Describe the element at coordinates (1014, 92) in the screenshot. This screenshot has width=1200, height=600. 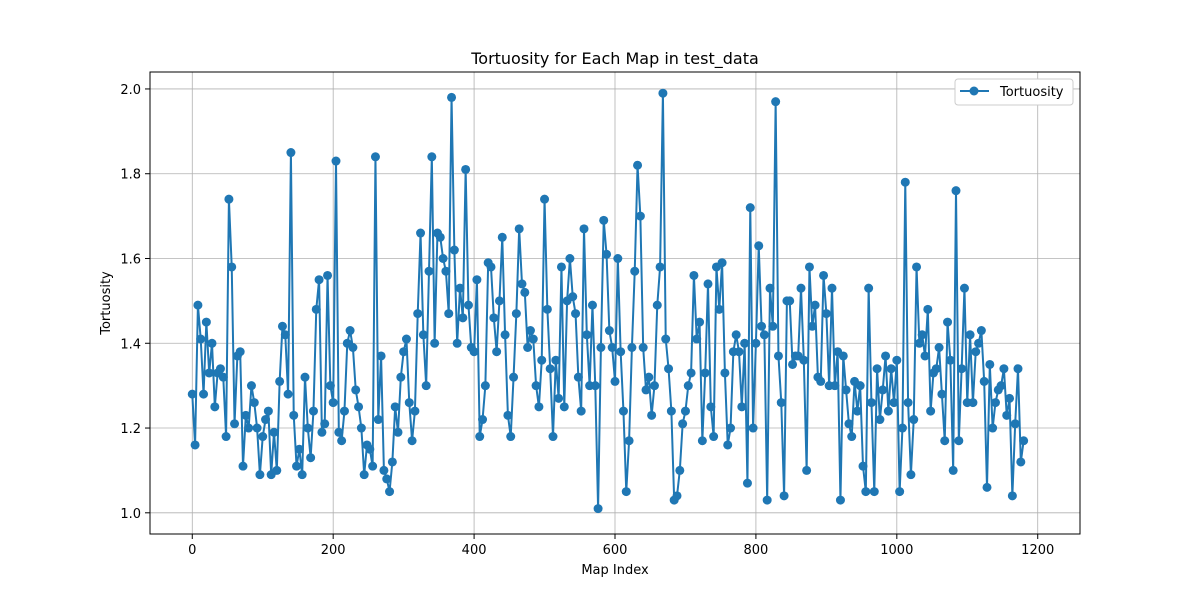
I see `legend: Tortuosity` at that location.